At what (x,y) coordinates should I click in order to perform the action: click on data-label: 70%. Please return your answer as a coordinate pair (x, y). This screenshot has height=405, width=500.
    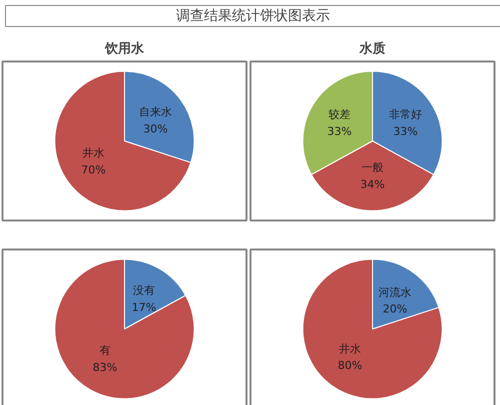
    Looking at the image, I should click on (93, 170).